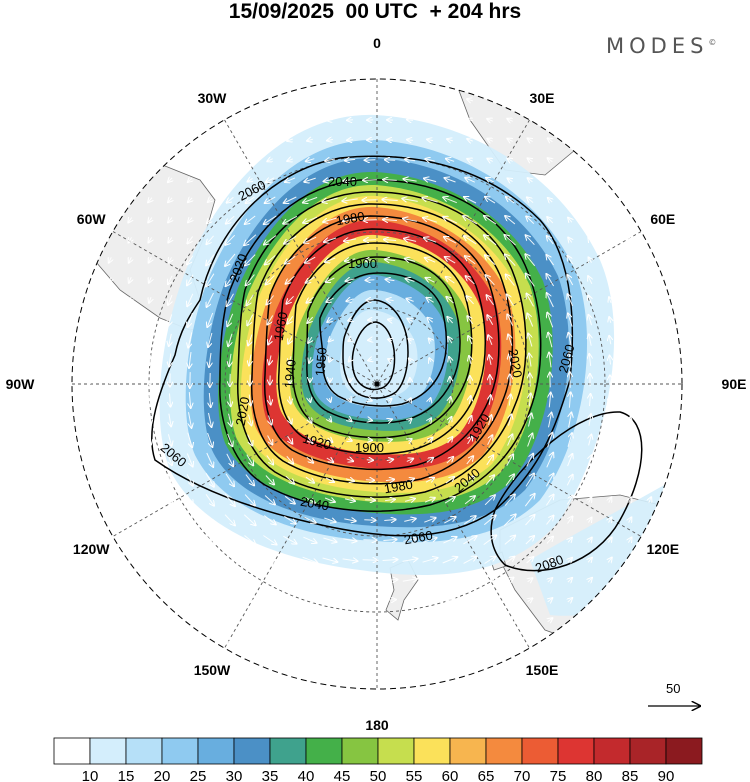 Image resolution: width=750 pixels, height=782 pixels. I want to click on contour-label: 1980, so click(398, 487).